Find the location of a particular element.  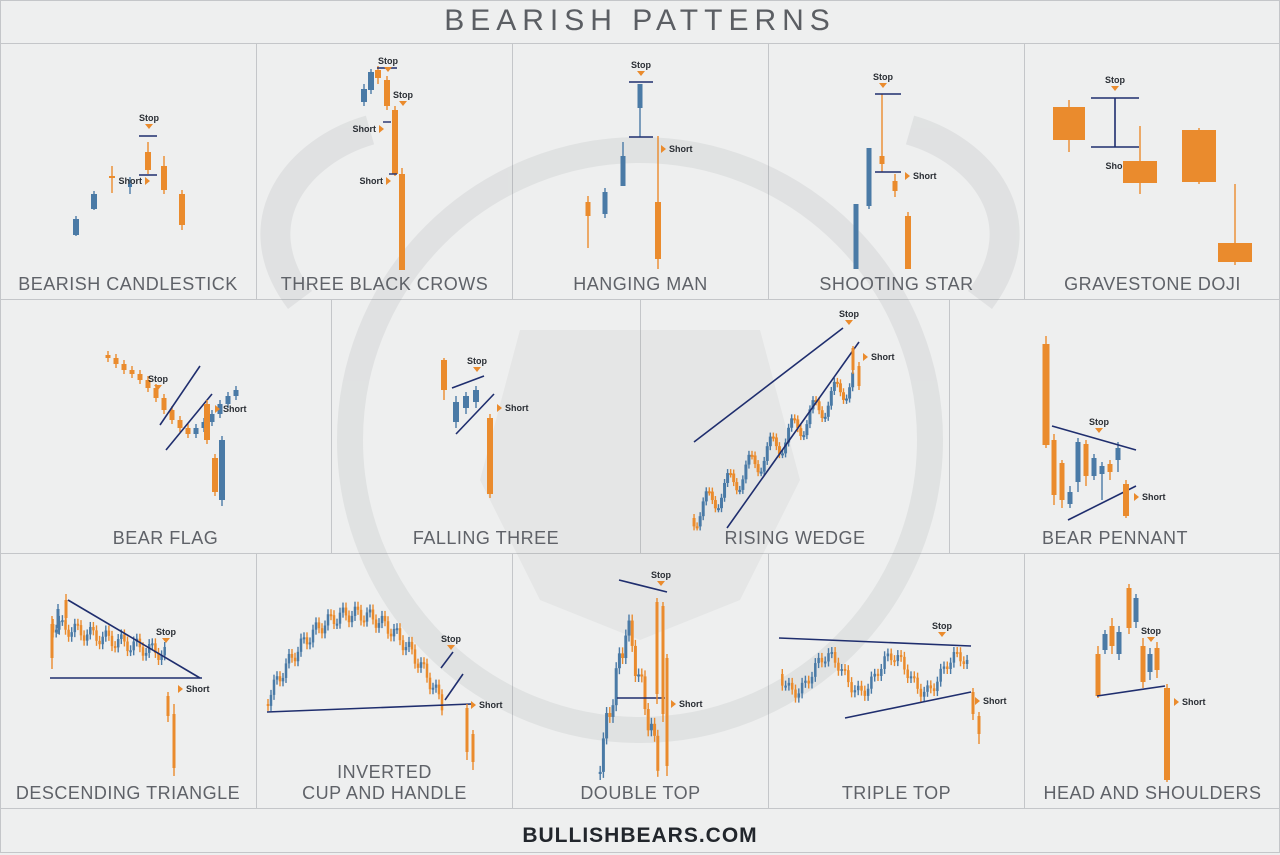

footer-brand: BULLISHBEARS.COM is located at coordinates (640, 835).